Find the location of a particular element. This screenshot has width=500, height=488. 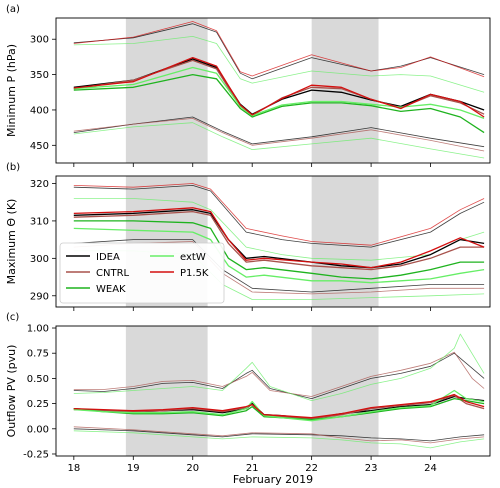

x-tick-label: 19 is located at coordinates (133, 468).